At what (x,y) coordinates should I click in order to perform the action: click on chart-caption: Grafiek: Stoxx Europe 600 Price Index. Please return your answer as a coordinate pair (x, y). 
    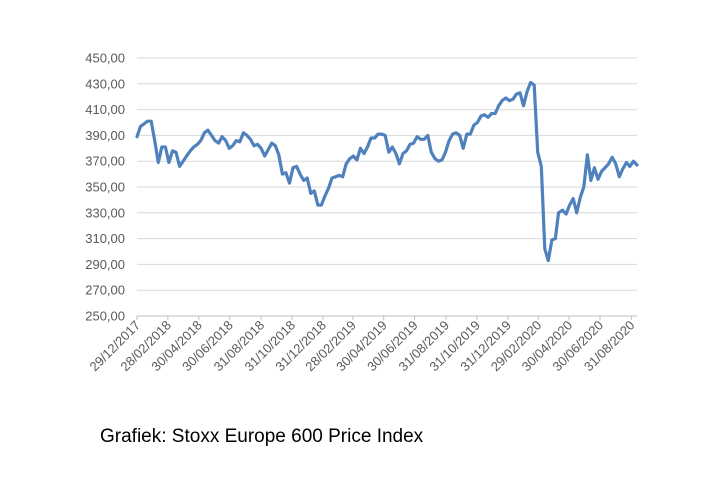
    Looking at the image, I should click on (262, 436).